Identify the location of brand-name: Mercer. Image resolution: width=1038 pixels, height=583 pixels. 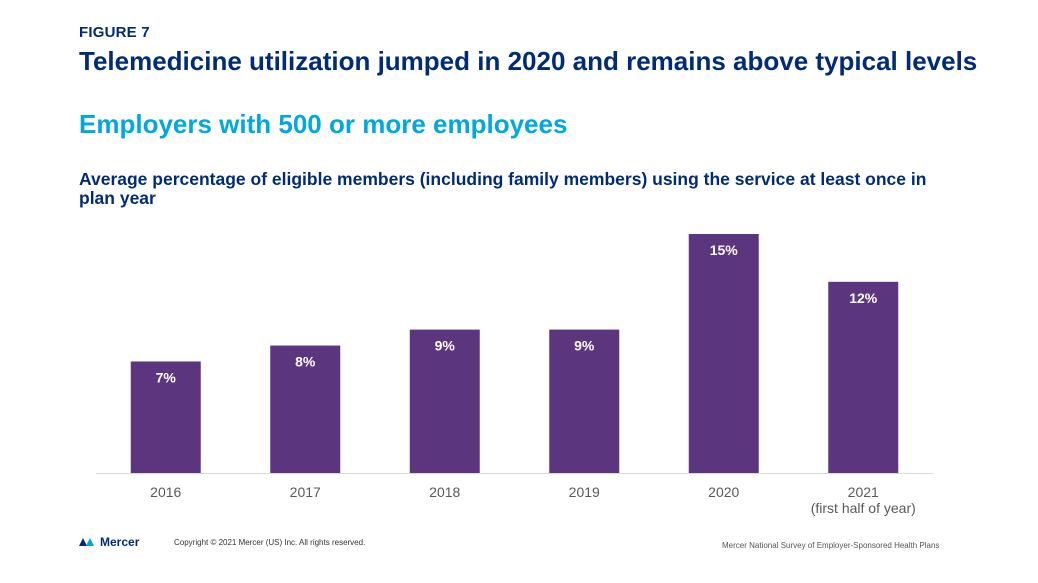
(120, 542).